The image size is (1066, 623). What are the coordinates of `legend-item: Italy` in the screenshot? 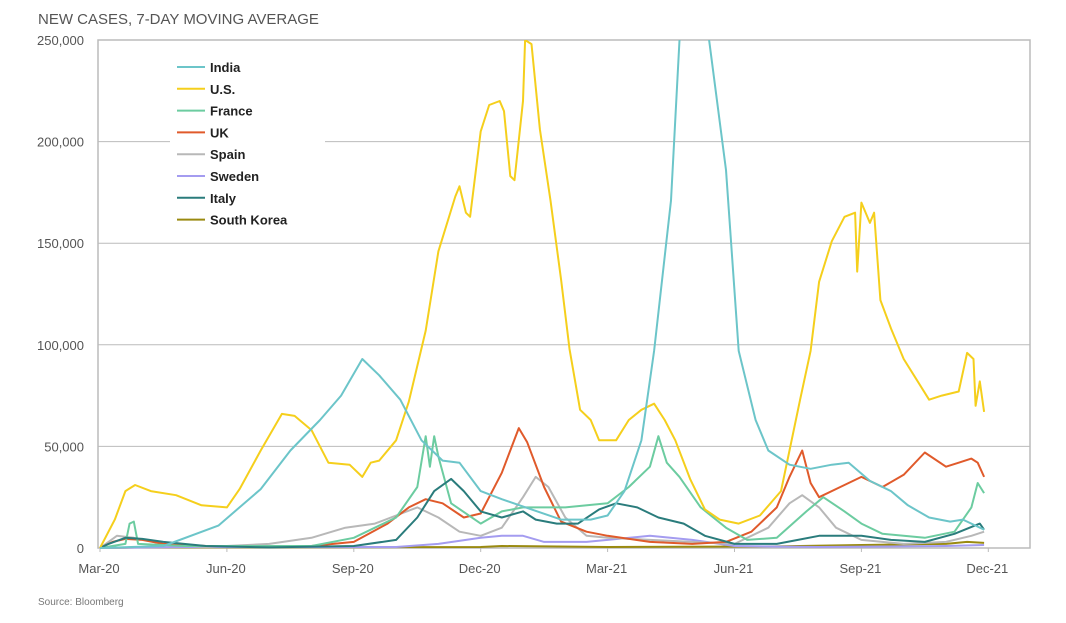 It's located at (207, 198).